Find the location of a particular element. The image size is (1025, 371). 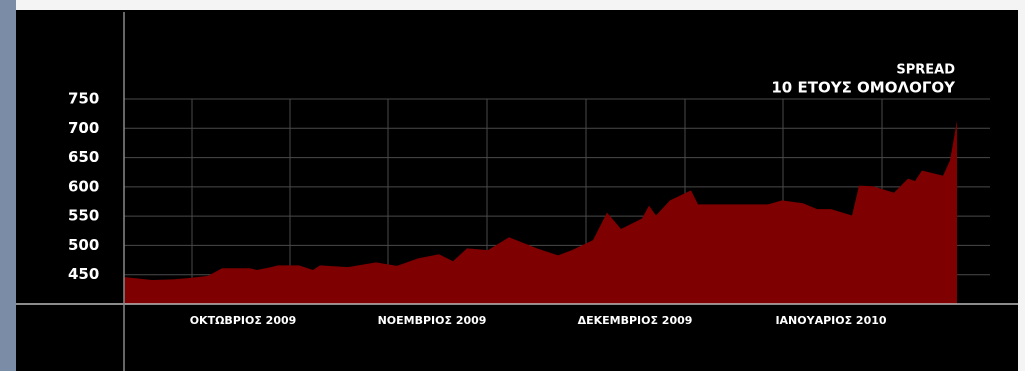

y-tick-label: 750 is located at coordinates (83, 99).